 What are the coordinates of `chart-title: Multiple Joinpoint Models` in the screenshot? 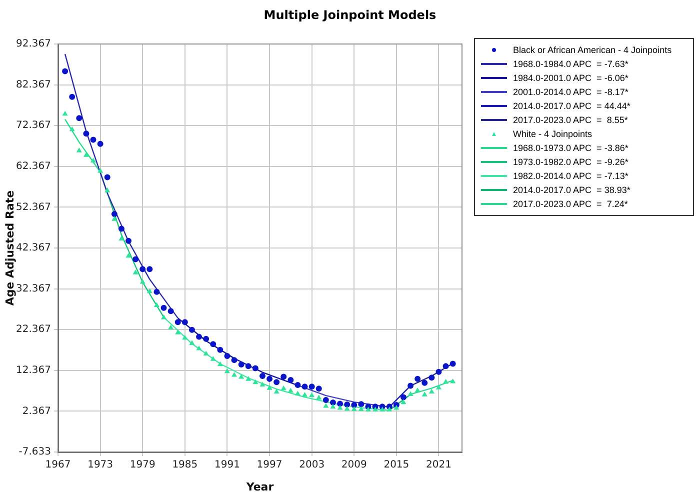 It's located at (350, 15).